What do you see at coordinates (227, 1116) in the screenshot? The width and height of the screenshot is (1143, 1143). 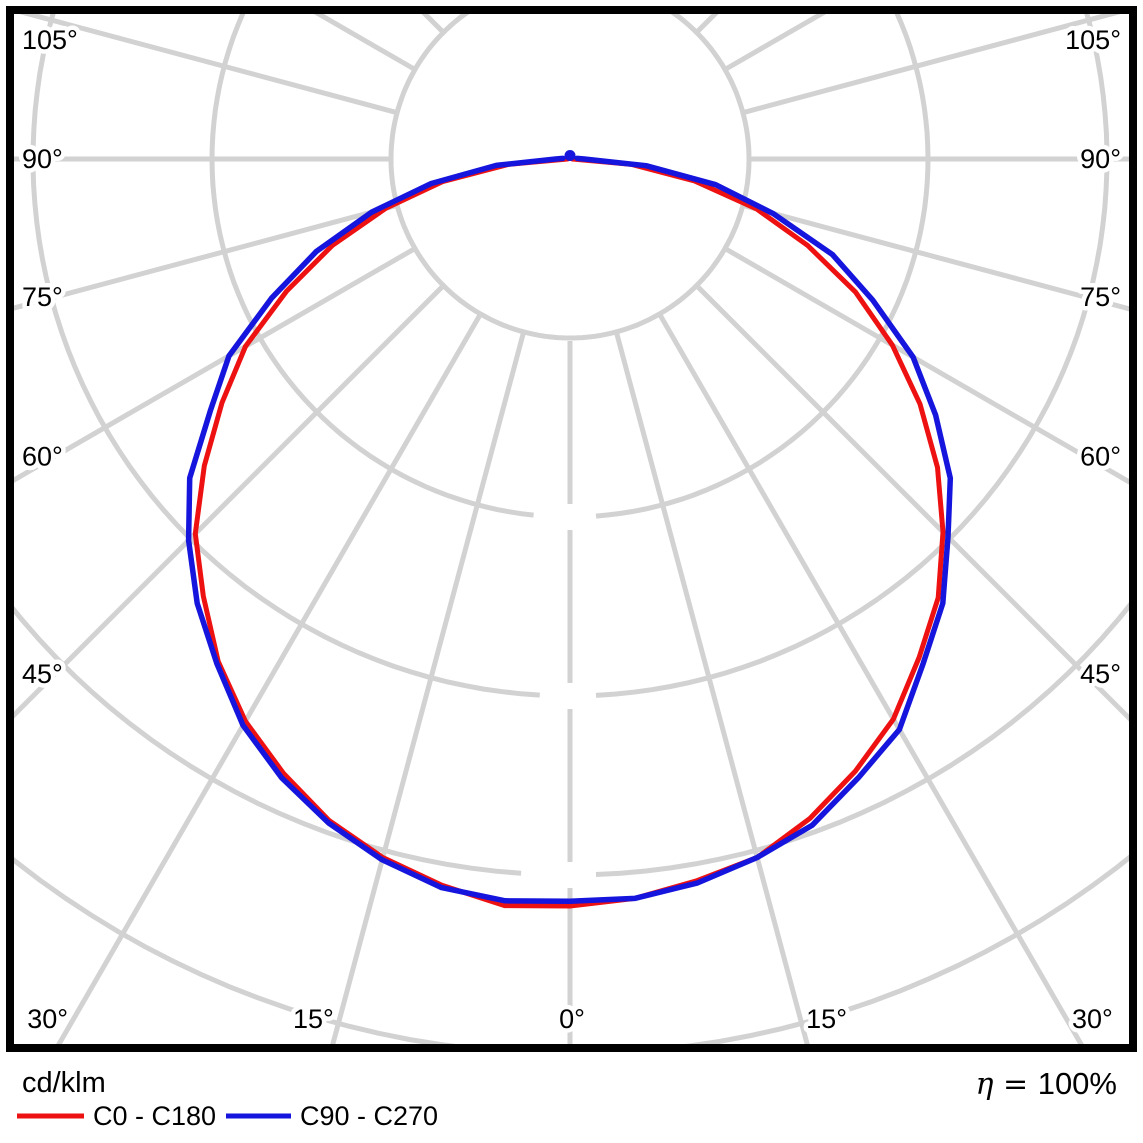 I see `legend: C0 - C180 C90 - C270` at bounding box center [227, 1116].